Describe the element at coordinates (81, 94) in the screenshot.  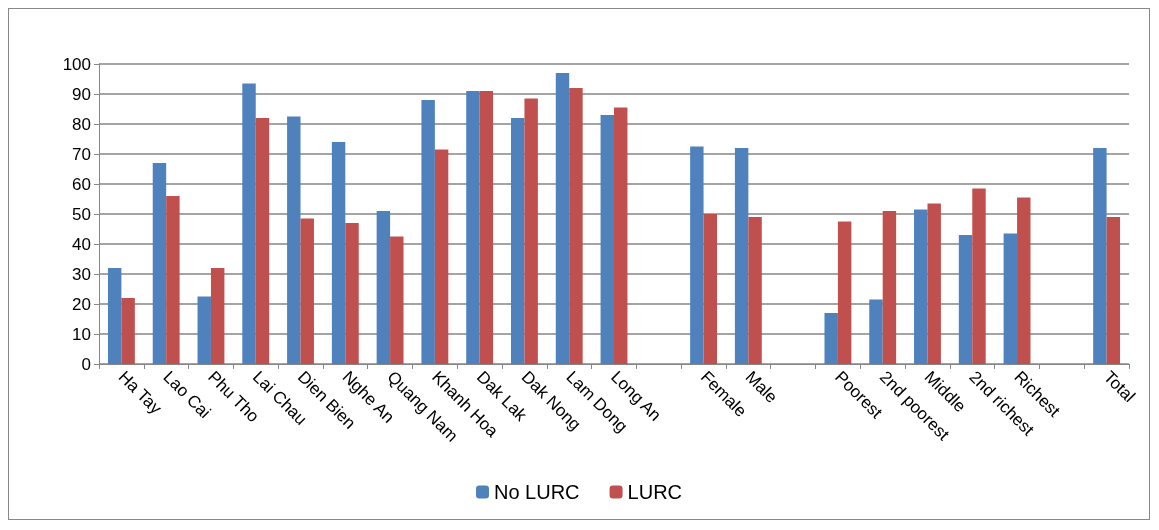
I see `y-tick-label: 90` at that location.